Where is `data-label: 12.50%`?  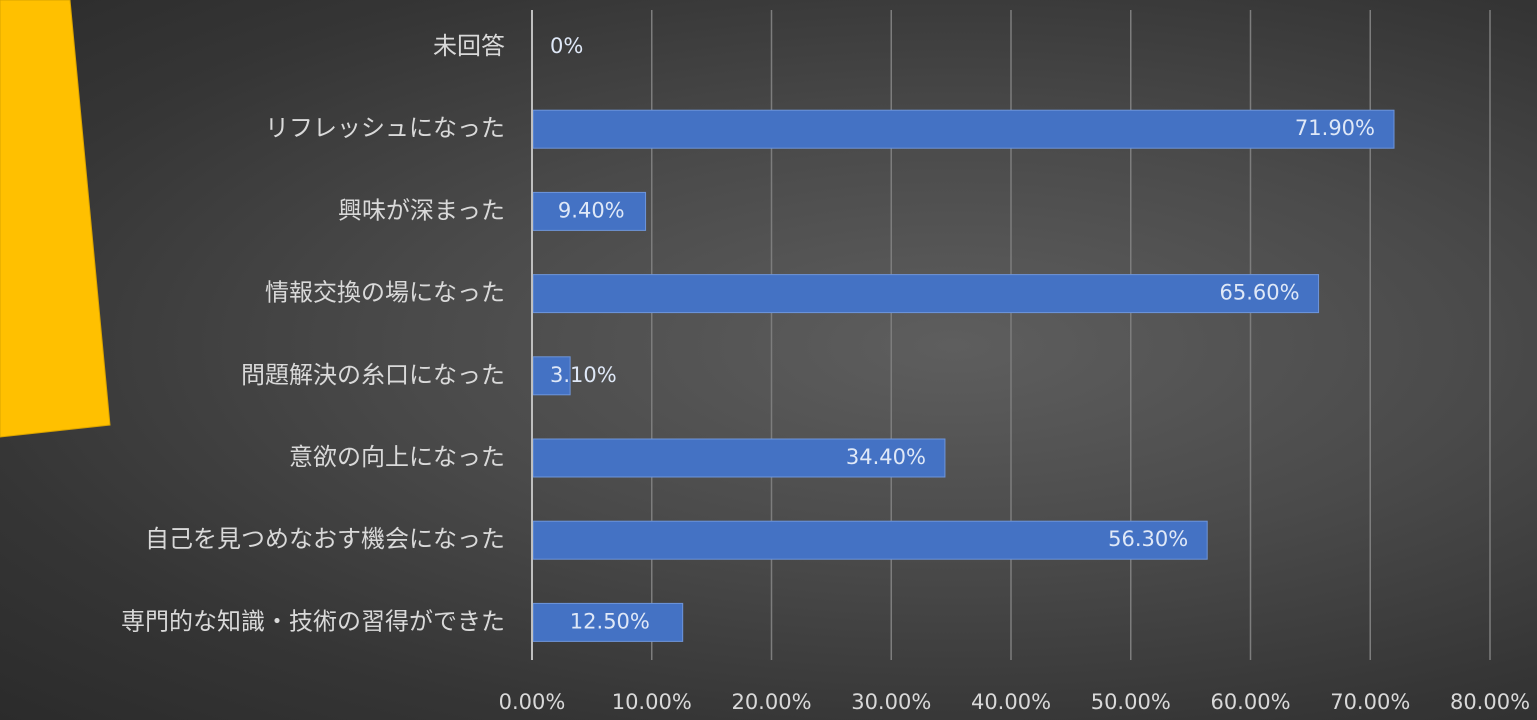
data-label: 12.50% is located at coordinates (610, 621).